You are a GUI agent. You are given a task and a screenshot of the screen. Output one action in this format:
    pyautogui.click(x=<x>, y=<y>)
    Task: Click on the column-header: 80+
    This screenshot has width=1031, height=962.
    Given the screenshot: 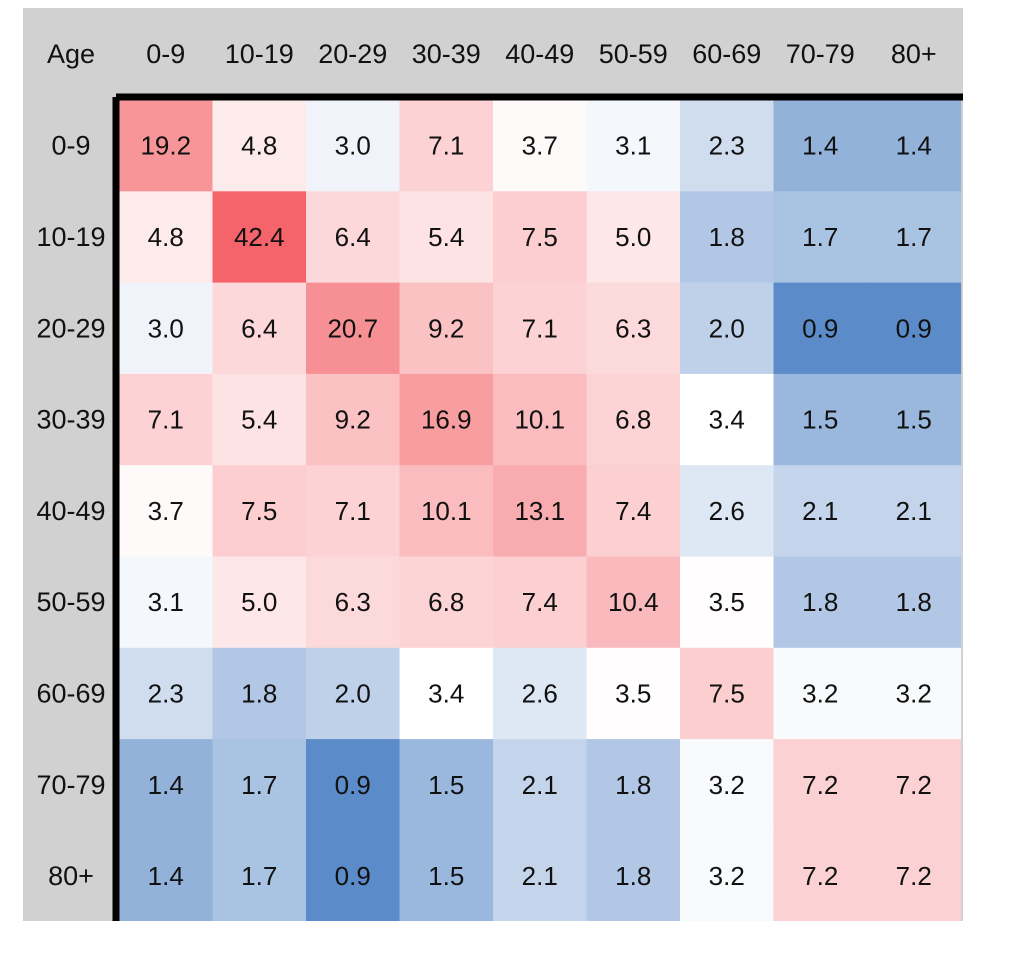 What is the action you would take?
    pyautogui.click(x=914, y=54)
    